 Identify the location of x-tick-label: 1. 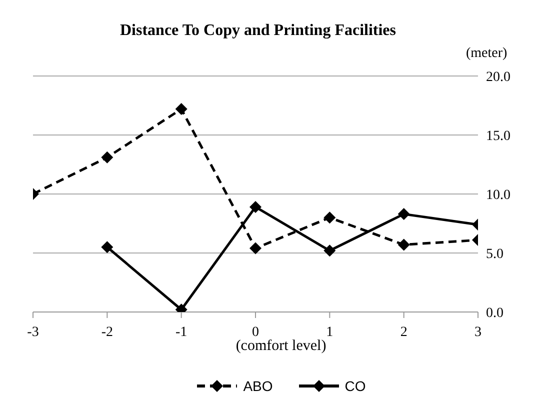
(330, 332).